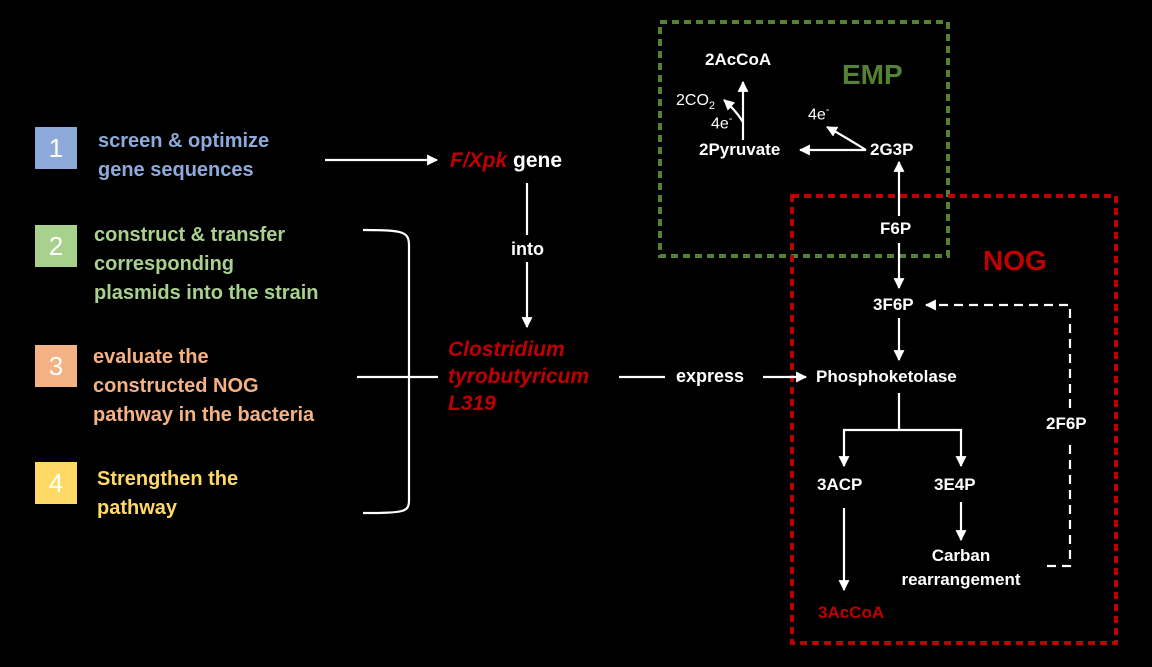 This screenshot has width=1152, height=667. I want to click on step-2-line-3: plasmids into the strain, so click(206, 293).